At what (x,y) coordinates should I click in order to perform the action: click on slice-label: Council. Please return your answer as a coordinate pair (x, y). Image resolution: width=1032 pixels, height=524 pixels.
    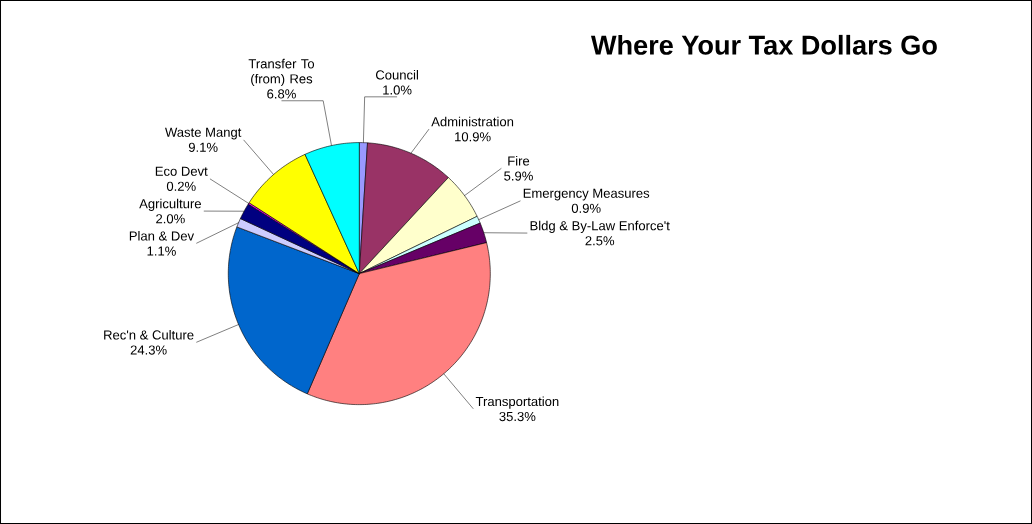
    Looking at the image, I should click on (396, 74).